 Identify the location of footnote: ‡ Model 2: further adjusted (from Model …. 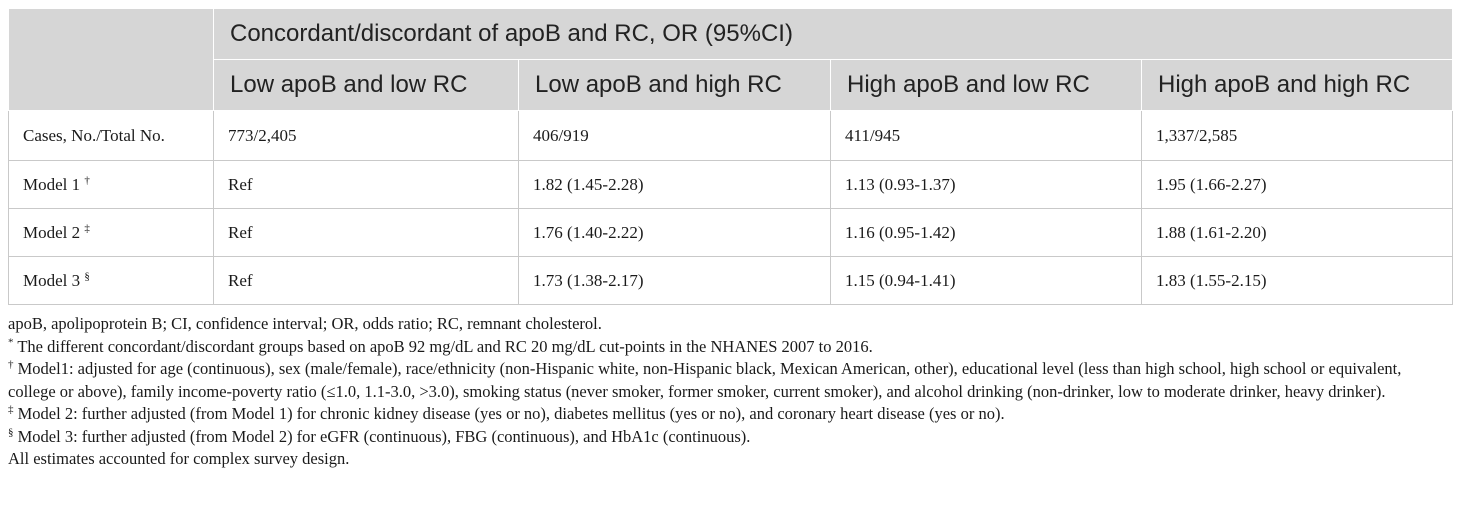
(730, 414).